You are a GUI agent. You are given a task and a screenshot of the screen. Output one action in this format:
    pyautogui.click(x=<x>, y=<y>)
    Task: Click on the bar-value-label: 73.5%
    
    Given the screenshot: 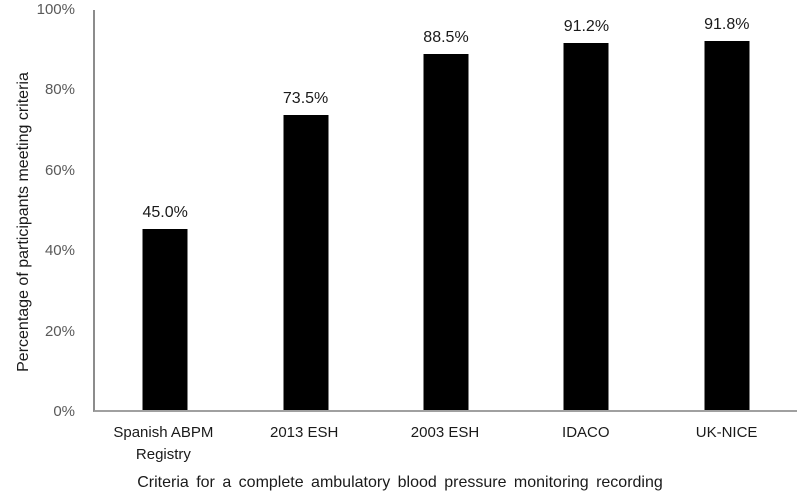 What is the action you would take?
    pyautogui.click(x=305, y=98)
    